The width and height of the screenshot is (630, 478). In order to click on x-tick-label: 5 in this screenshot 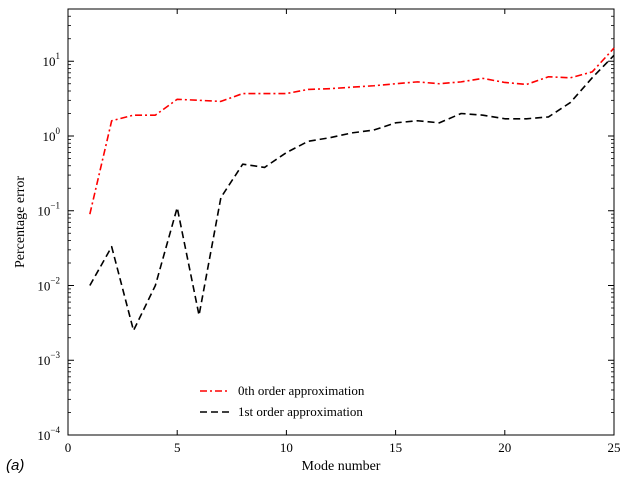, I will do `click(177, 447)`.